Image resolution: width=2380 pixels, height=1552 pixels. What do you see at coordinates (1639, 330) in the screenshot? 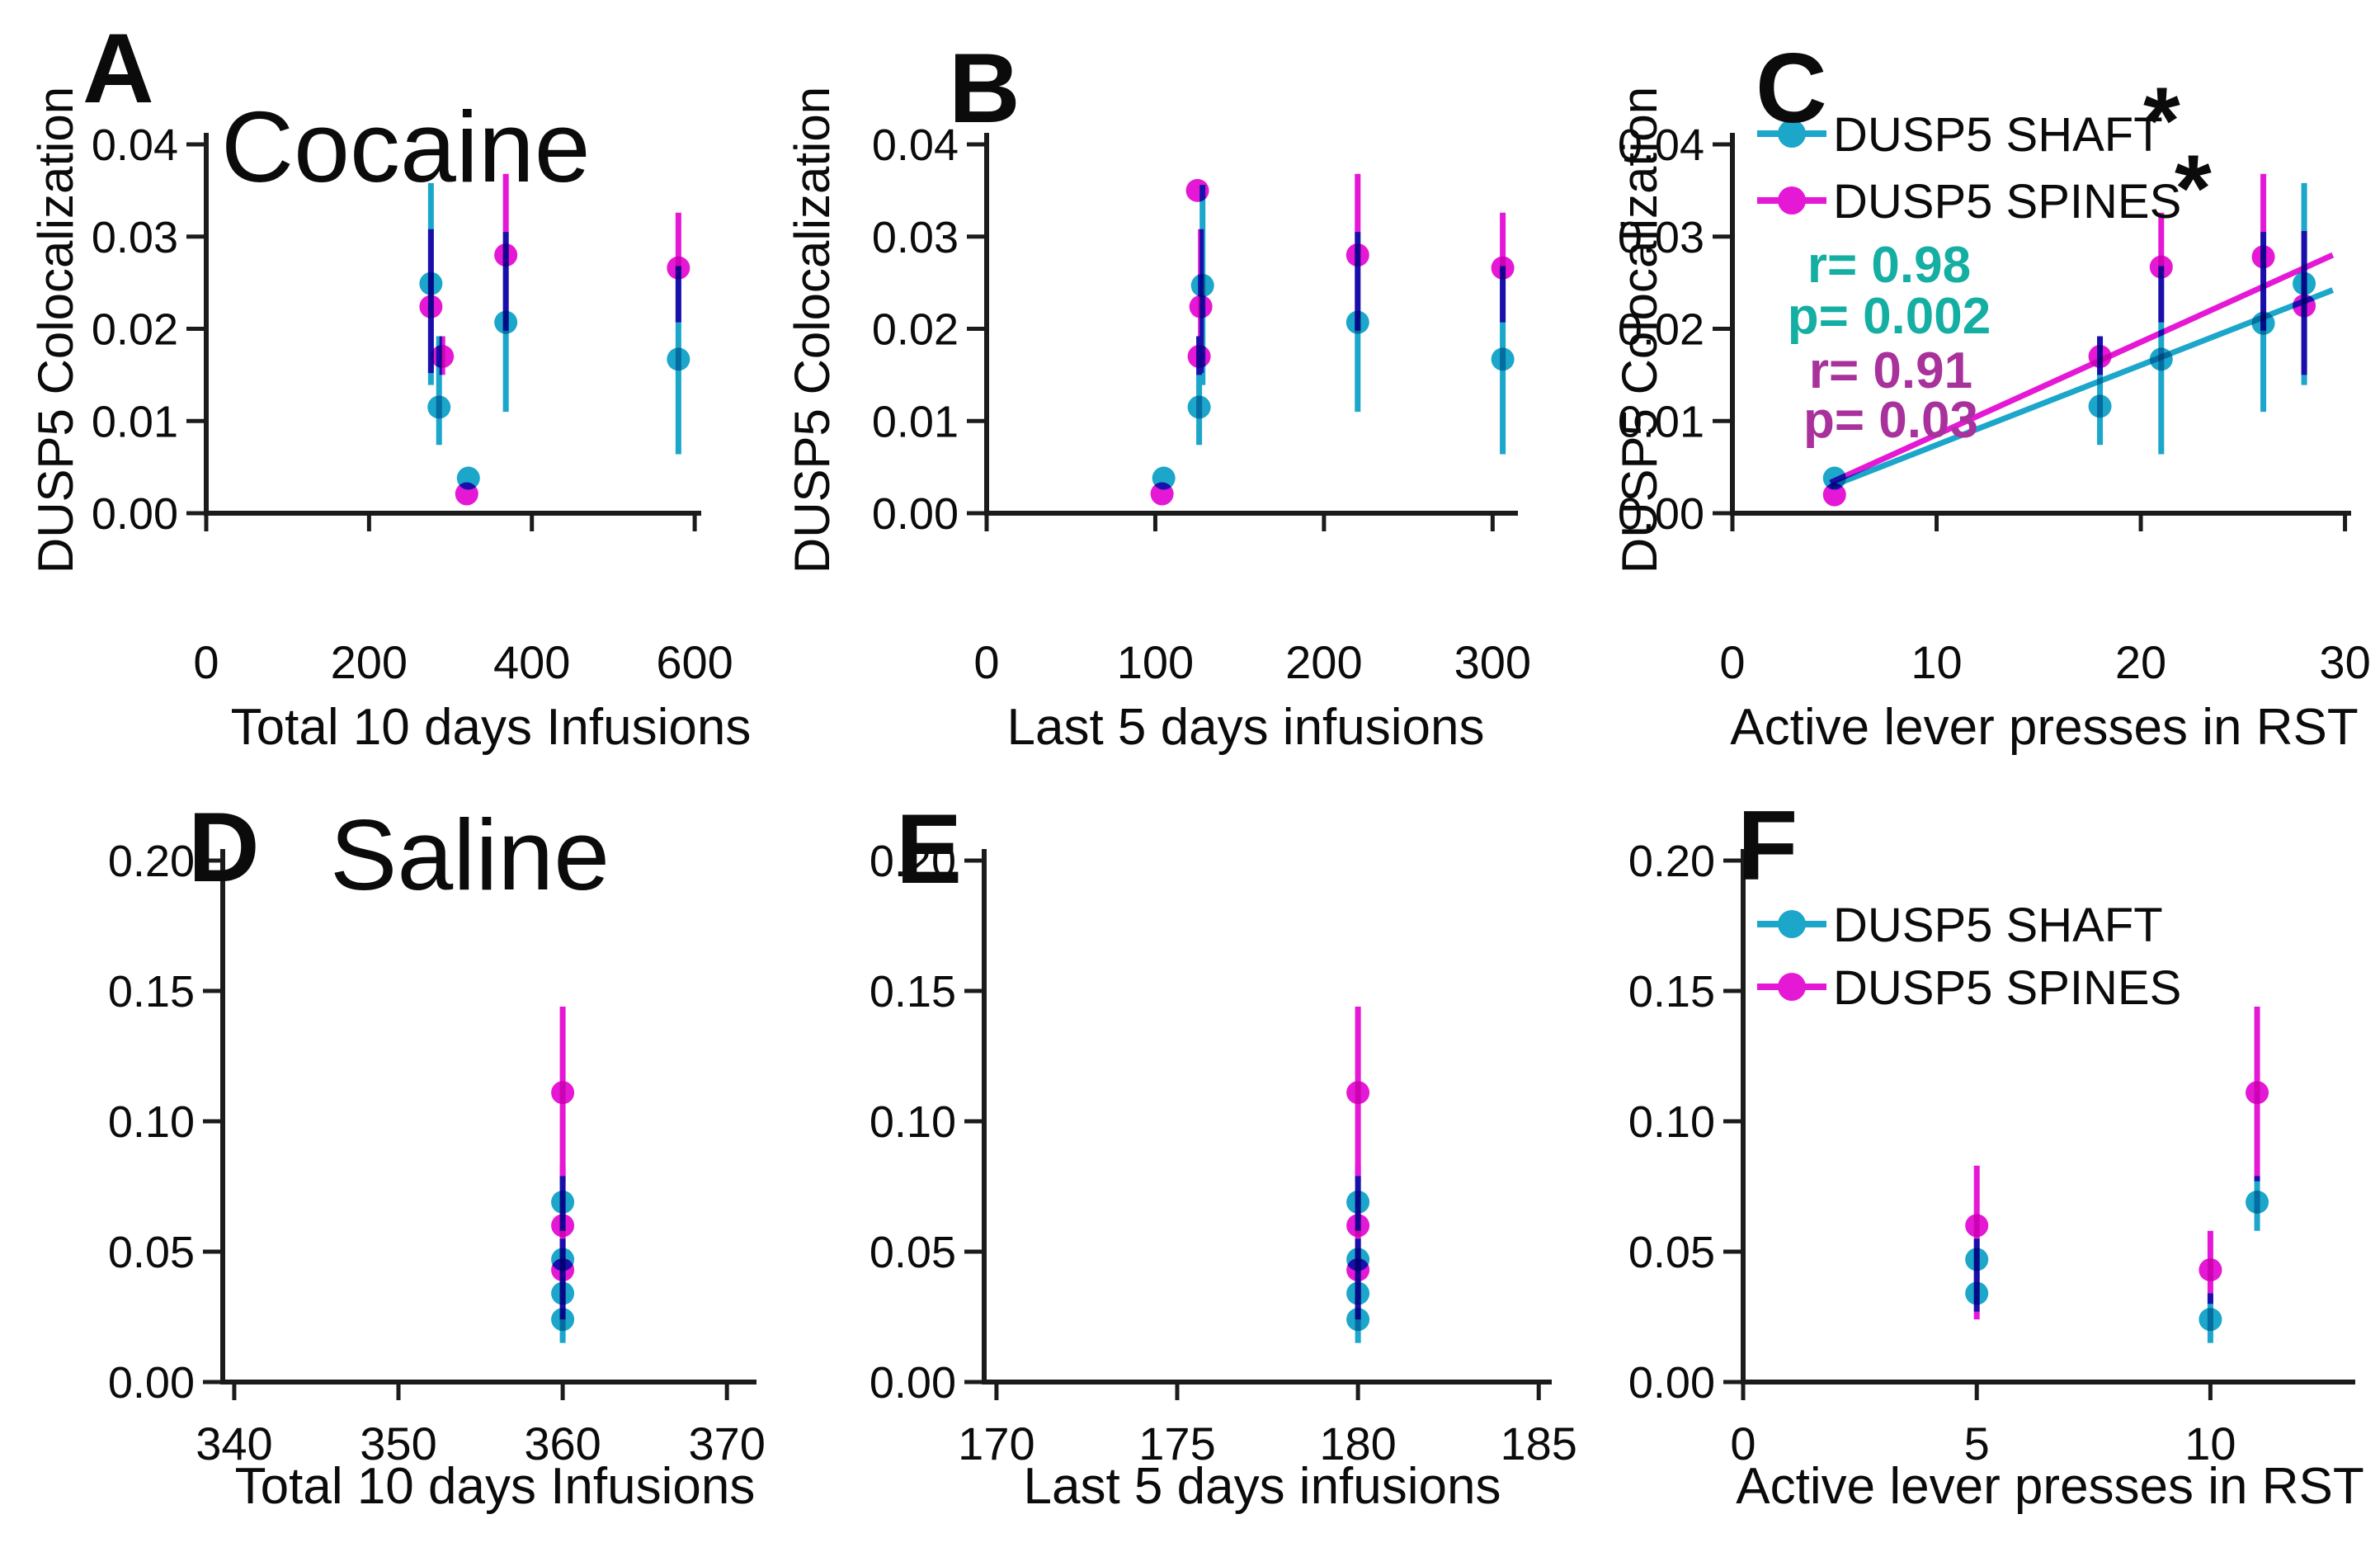
I see `panel-c-yaxis-title: DUSP5 Colocalization` at bounding box center [1639, 330].